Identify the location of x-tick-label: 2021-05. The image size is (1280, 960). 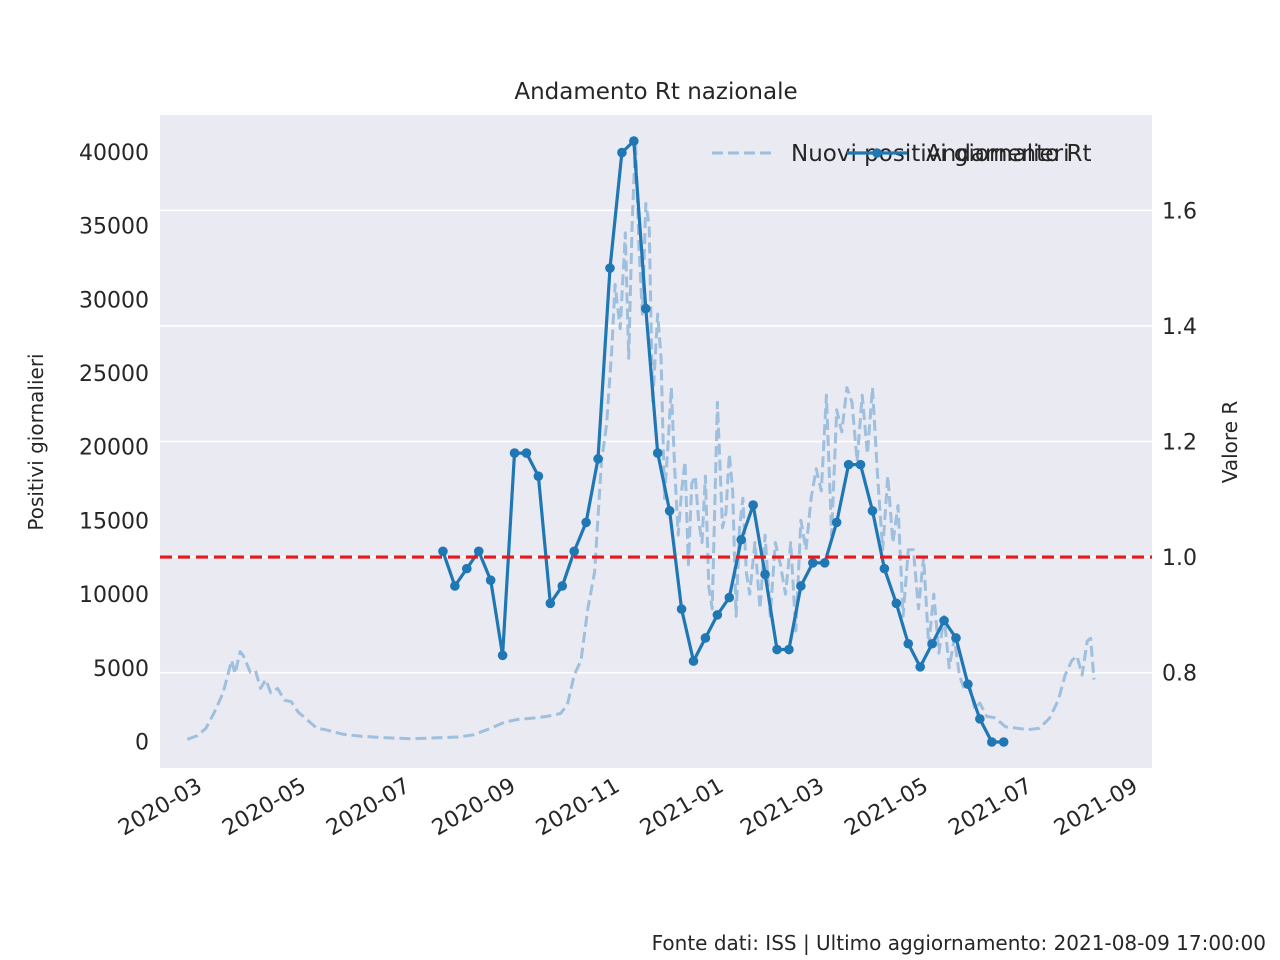
(886, 808).